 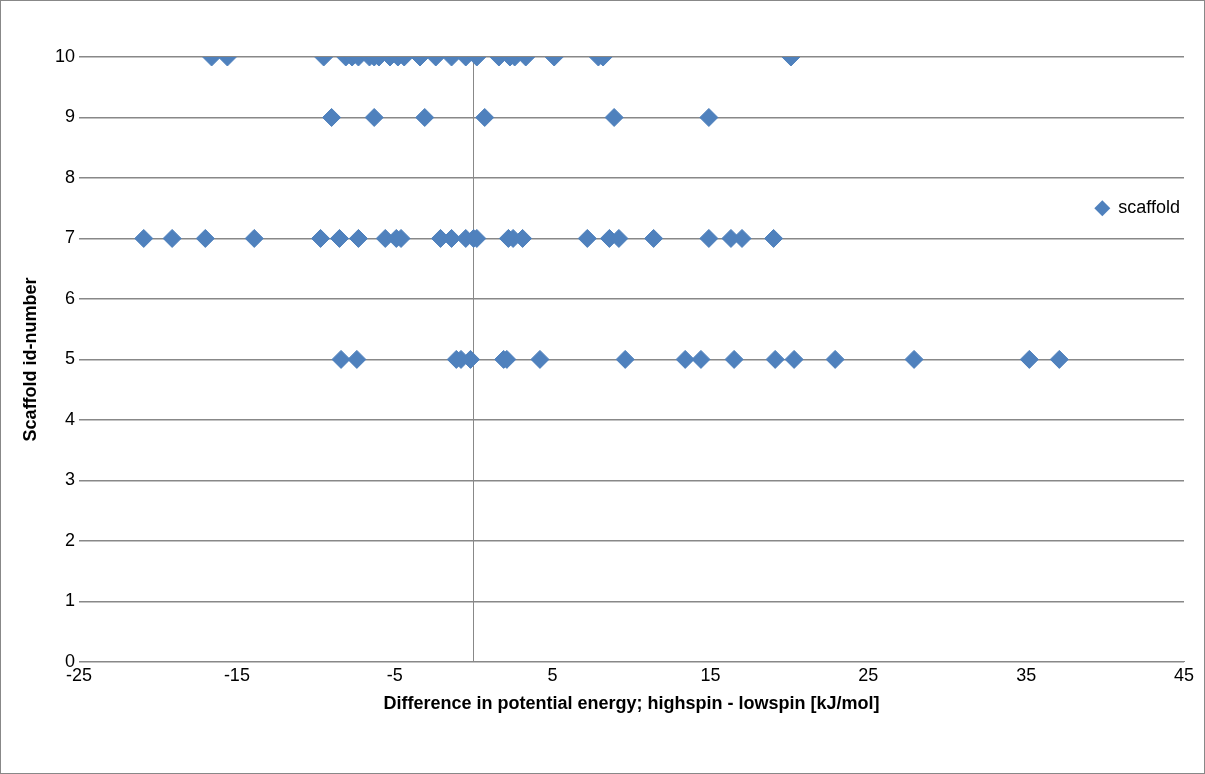 What do you see at coordinates (1026, 674) in the screenshot?
I see `x-tick-label: 35` at bounding box center [1026, 674].